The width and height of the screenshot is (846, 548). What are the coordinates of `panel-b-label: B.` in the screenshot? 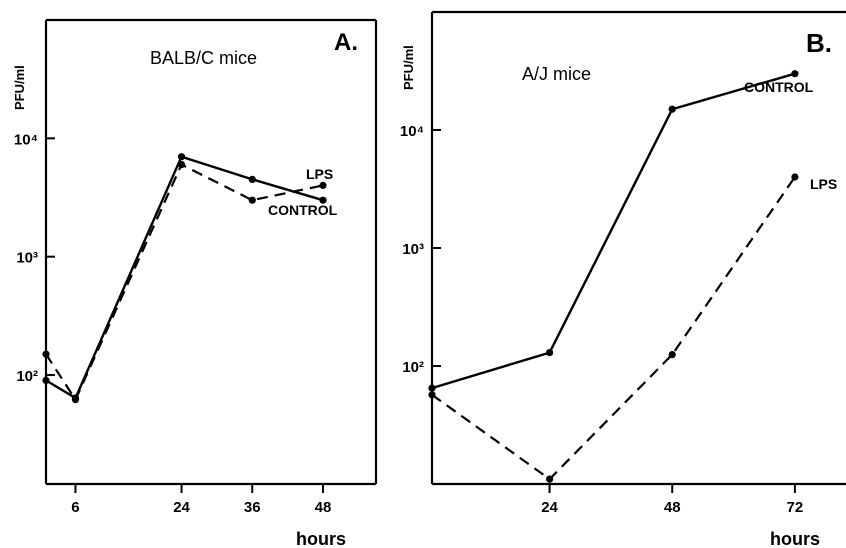 It's located at (819, 43).